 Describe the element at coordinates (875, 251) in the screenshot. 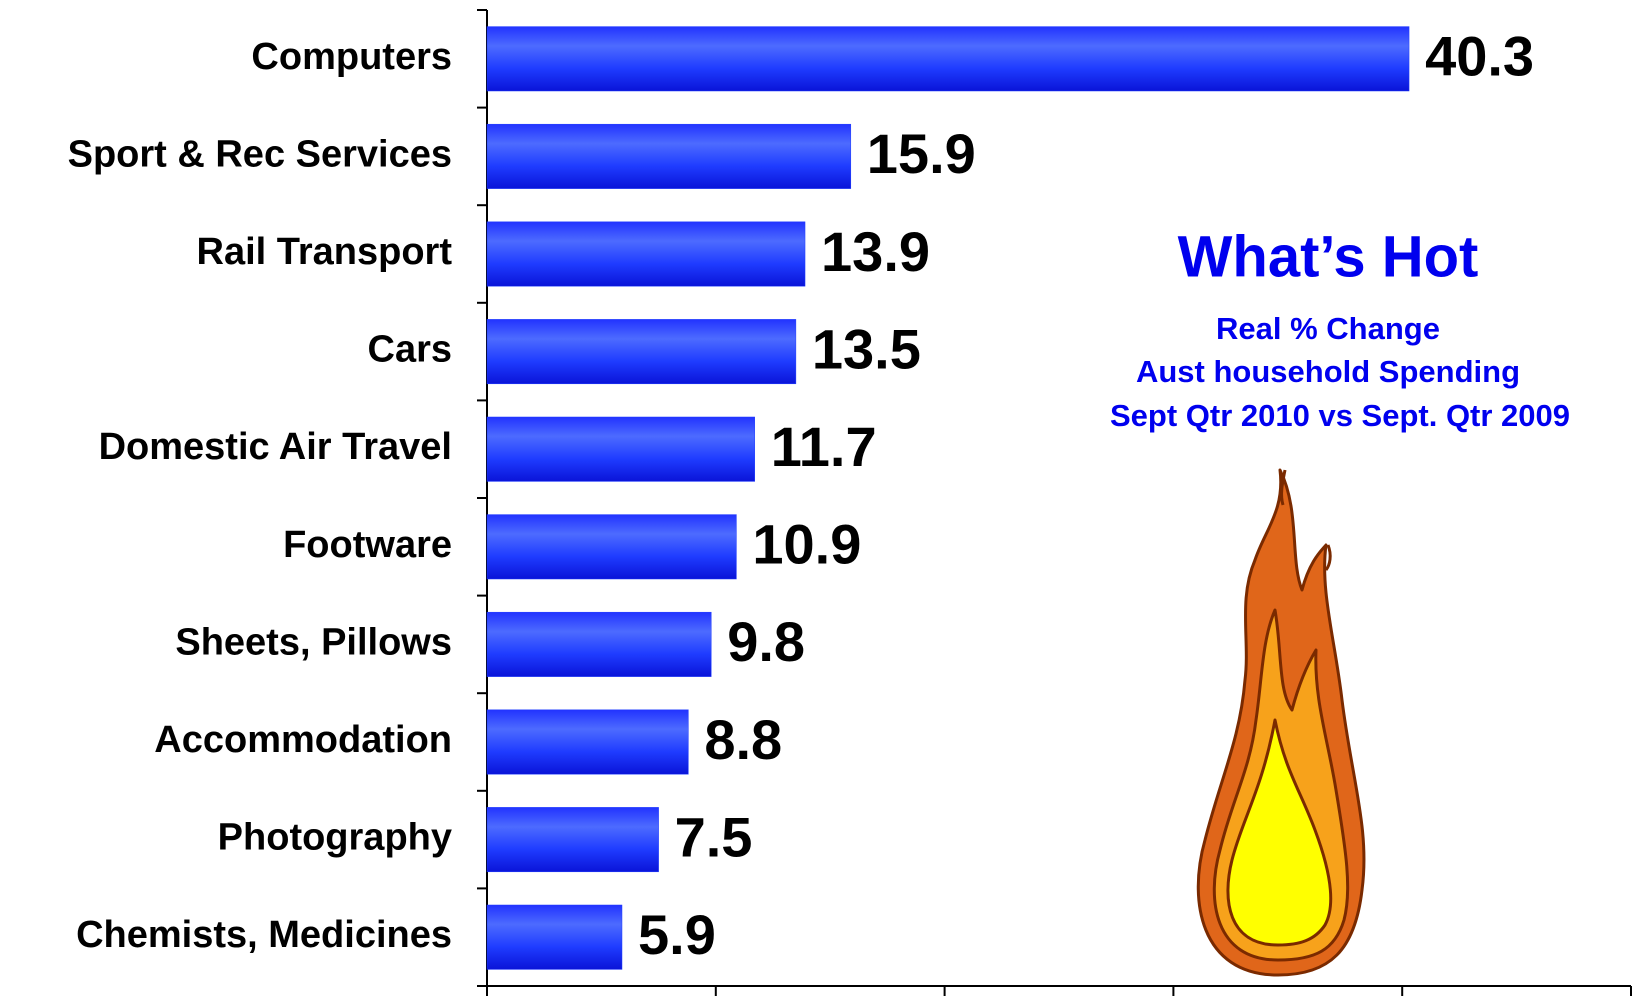

I see `value-label: 13.9` at that location.